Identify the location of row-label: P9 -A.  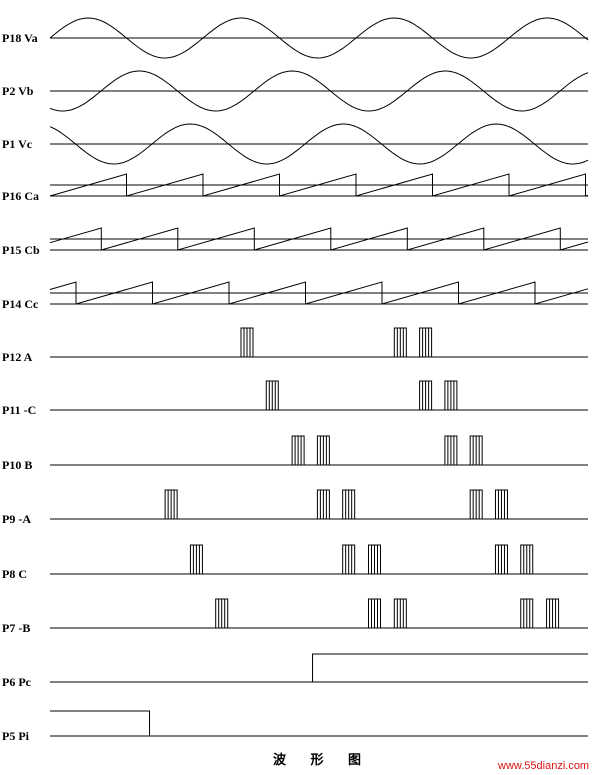
(16, 519).